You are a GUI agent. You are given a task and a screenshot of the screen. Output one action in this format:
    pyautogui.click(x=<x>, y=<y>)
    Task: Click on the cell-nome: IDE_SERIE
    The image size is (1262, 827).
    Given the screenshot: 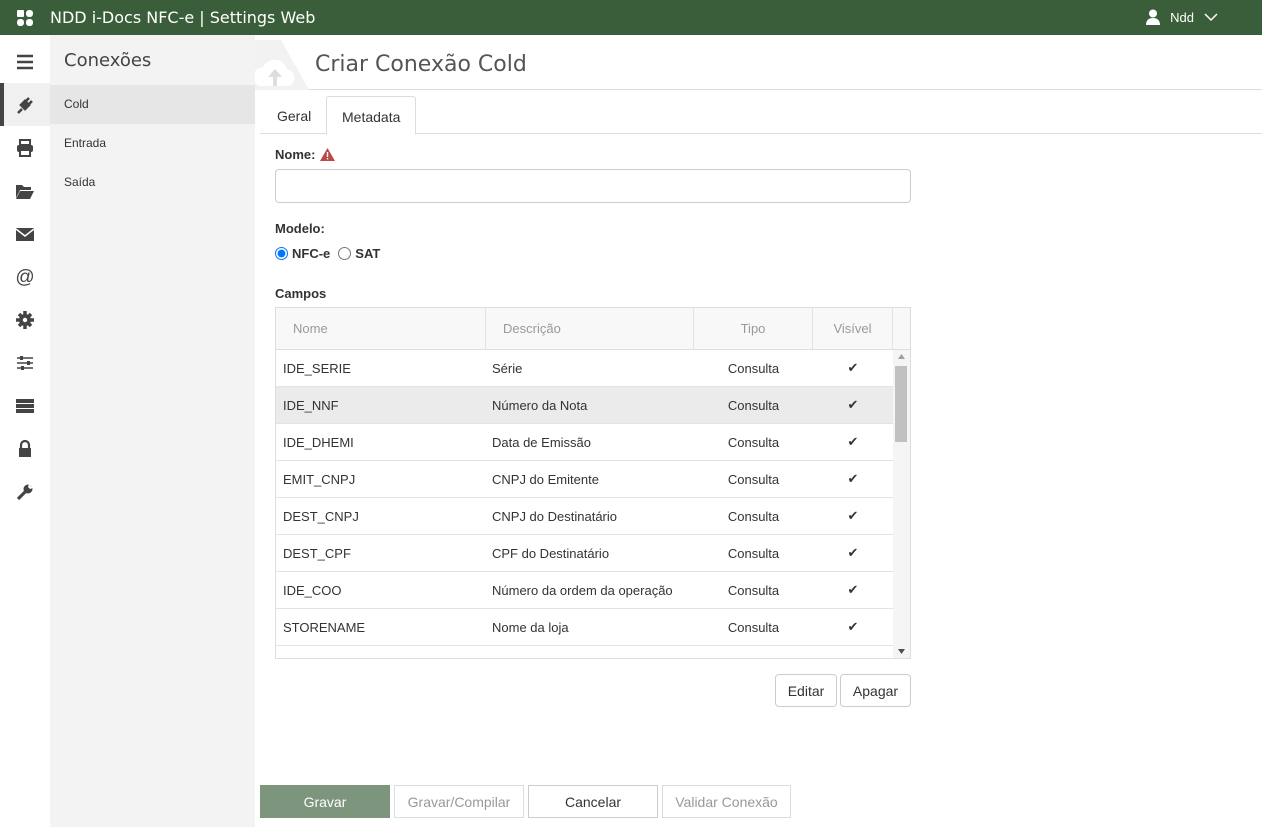 What is the action you would take?
    pyautogui.click(x=317, y=368)
    